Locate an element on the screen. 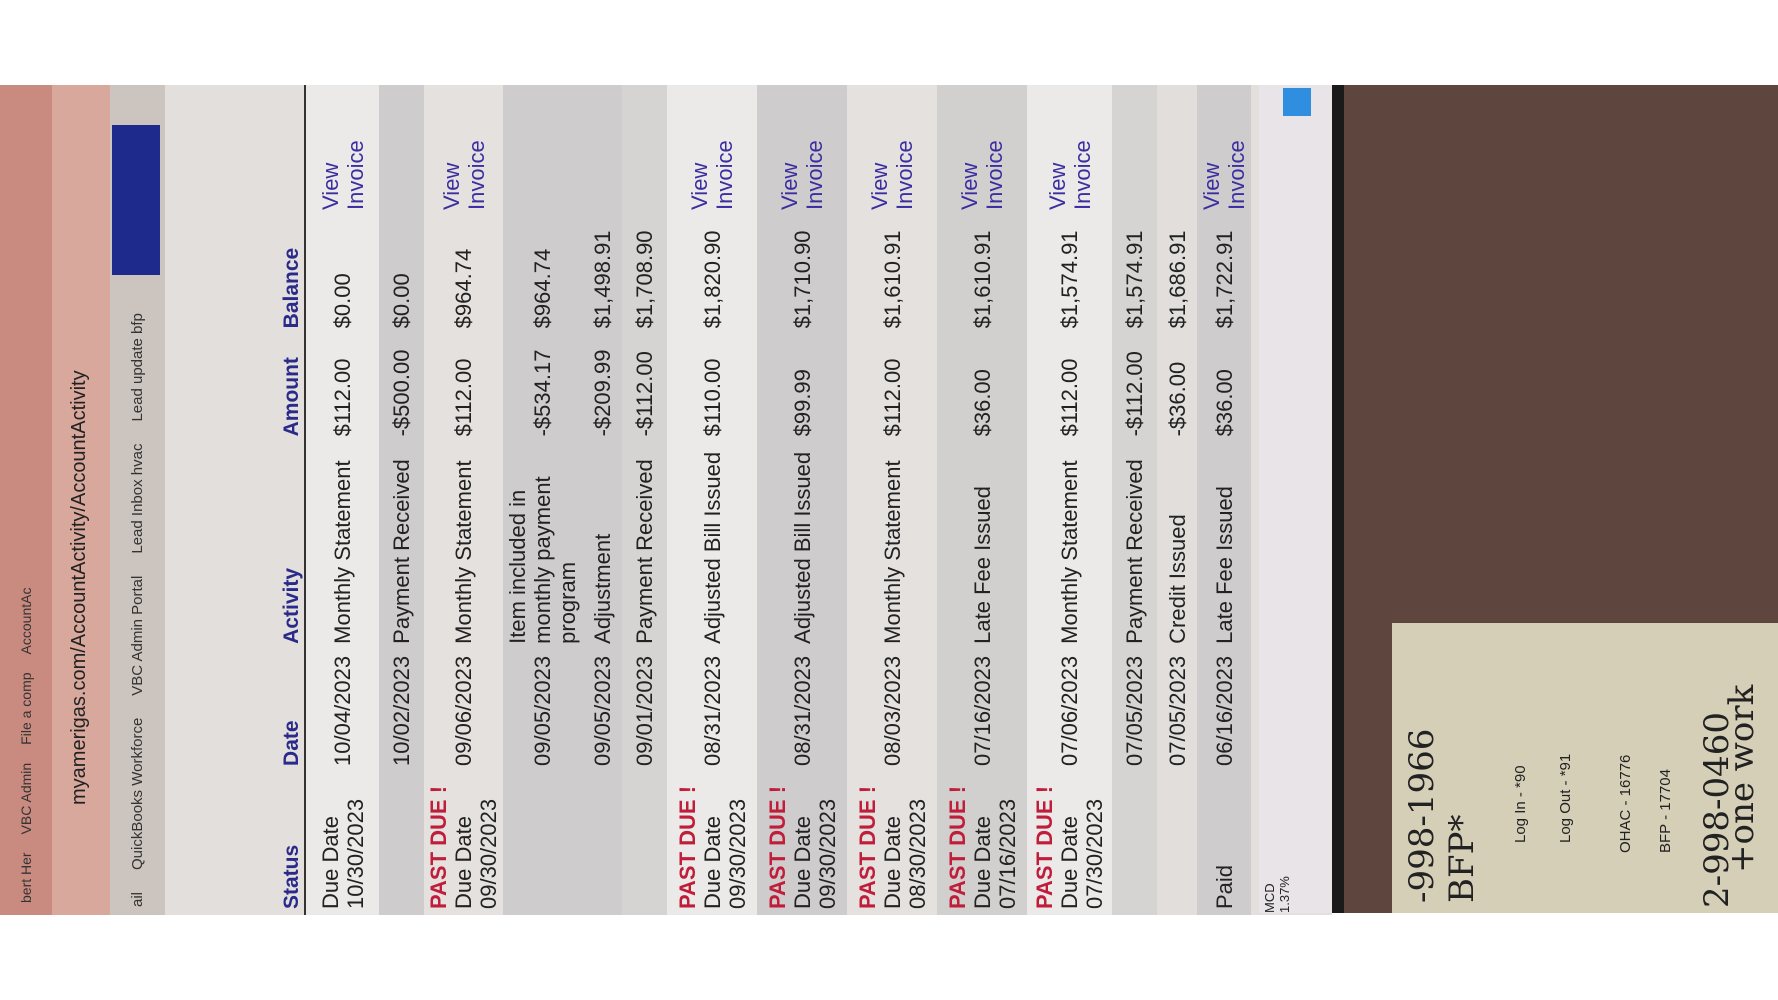 This screenshot has width=1778, height=1000. link-cell: View Invoice is located at coordinates (1069, 150).